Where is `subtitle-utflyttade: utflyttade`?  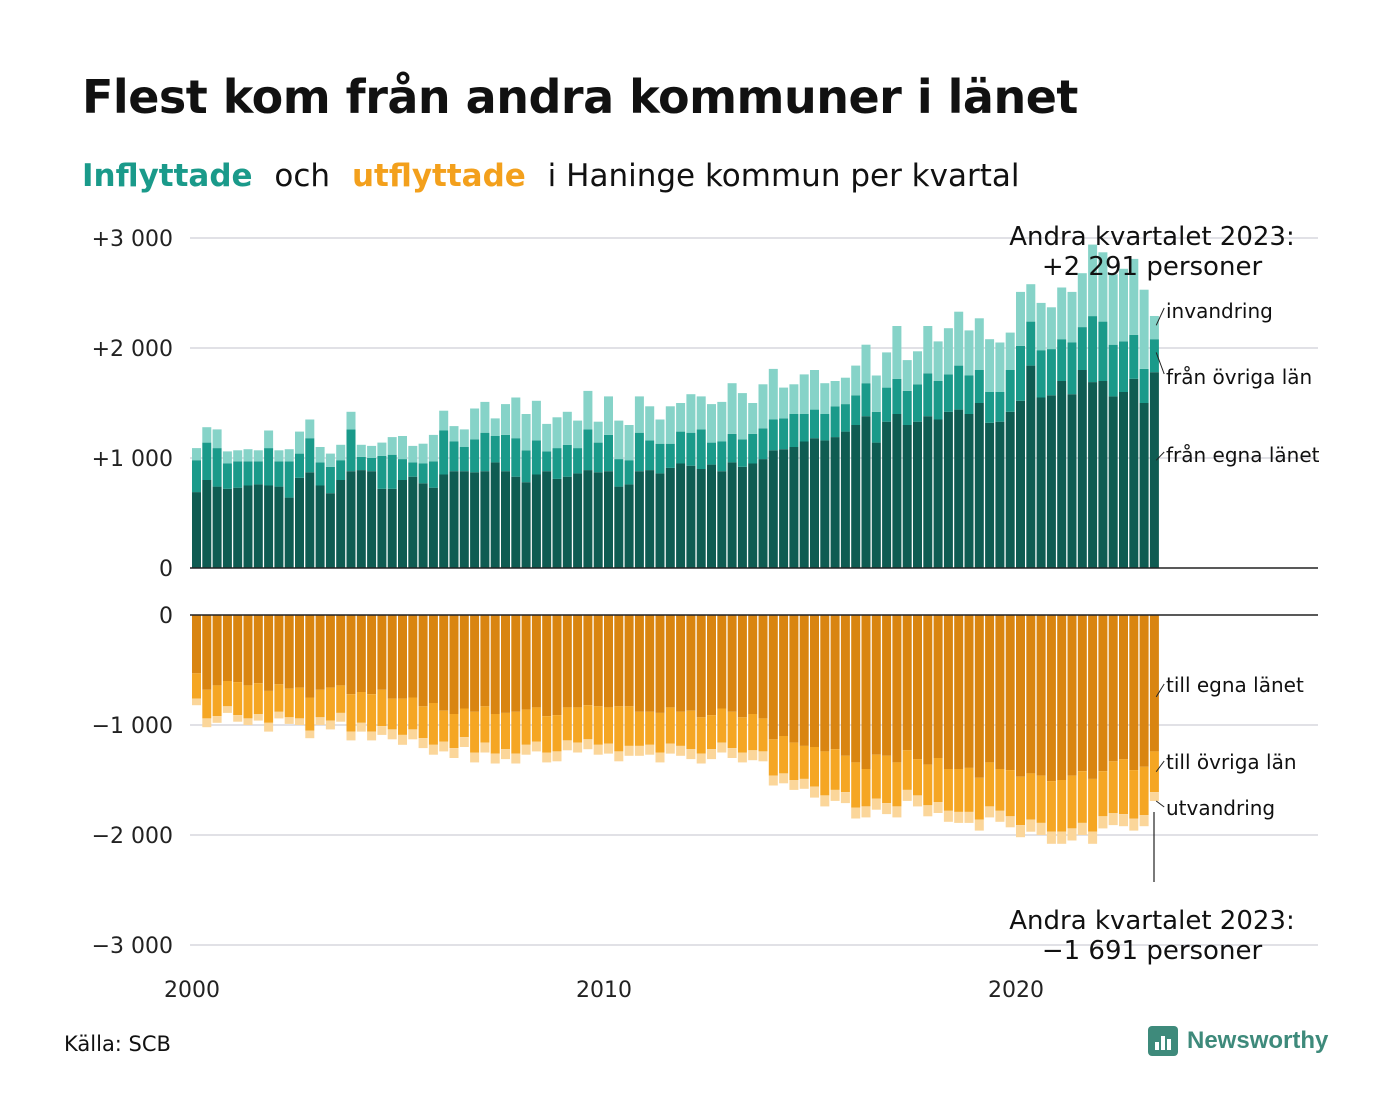 subtitle-utflyttade: utflyttade is located at coordinates (438, 176).